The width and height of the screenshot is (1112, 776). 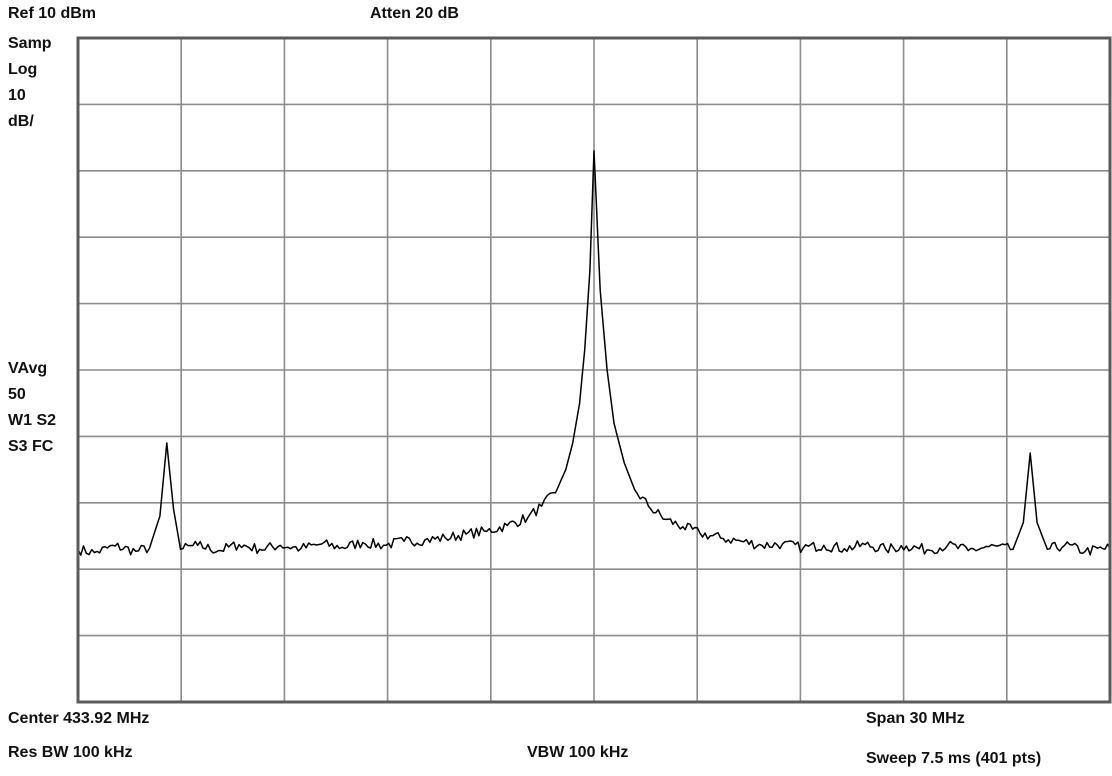 I want to click on sweep-time-label: Sweep 7.5 ms (401 pts), so click(x=954, y=758).